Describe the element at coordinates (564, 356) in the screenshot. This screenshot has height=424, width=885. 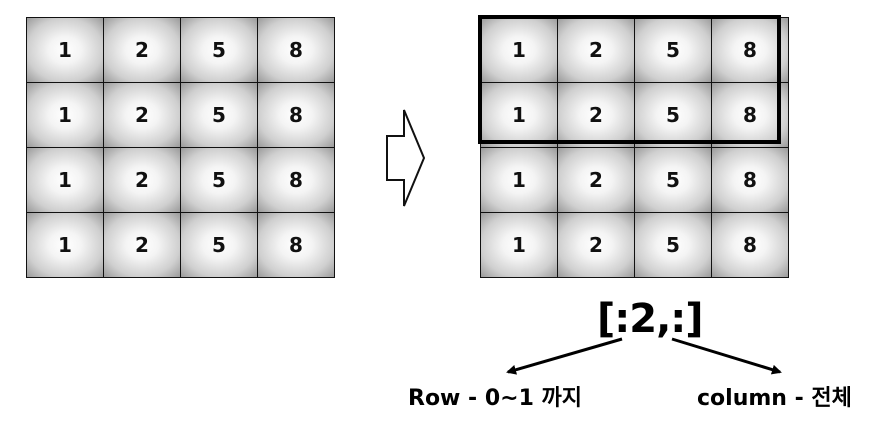
I see `row-pointer-arrow` at that location.